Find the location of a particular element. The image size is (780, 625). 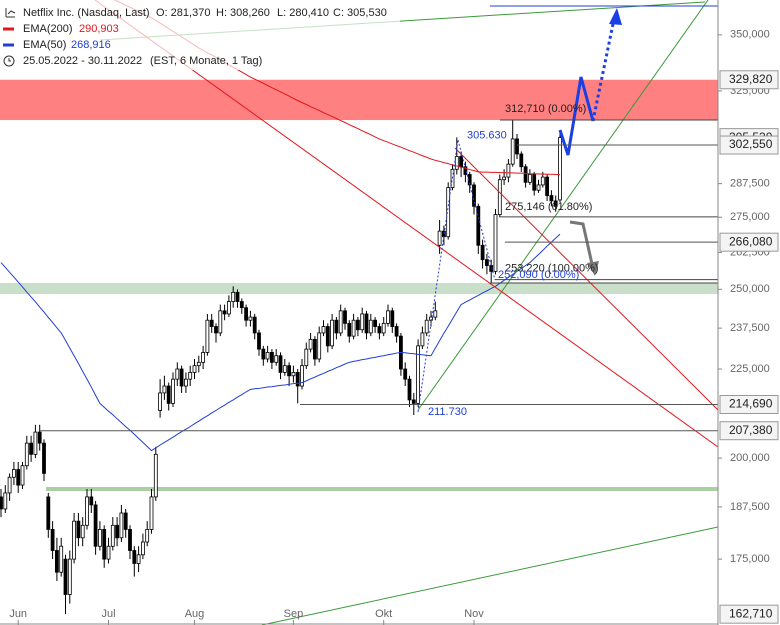

resistance-band is located at coordinates (359, 100).